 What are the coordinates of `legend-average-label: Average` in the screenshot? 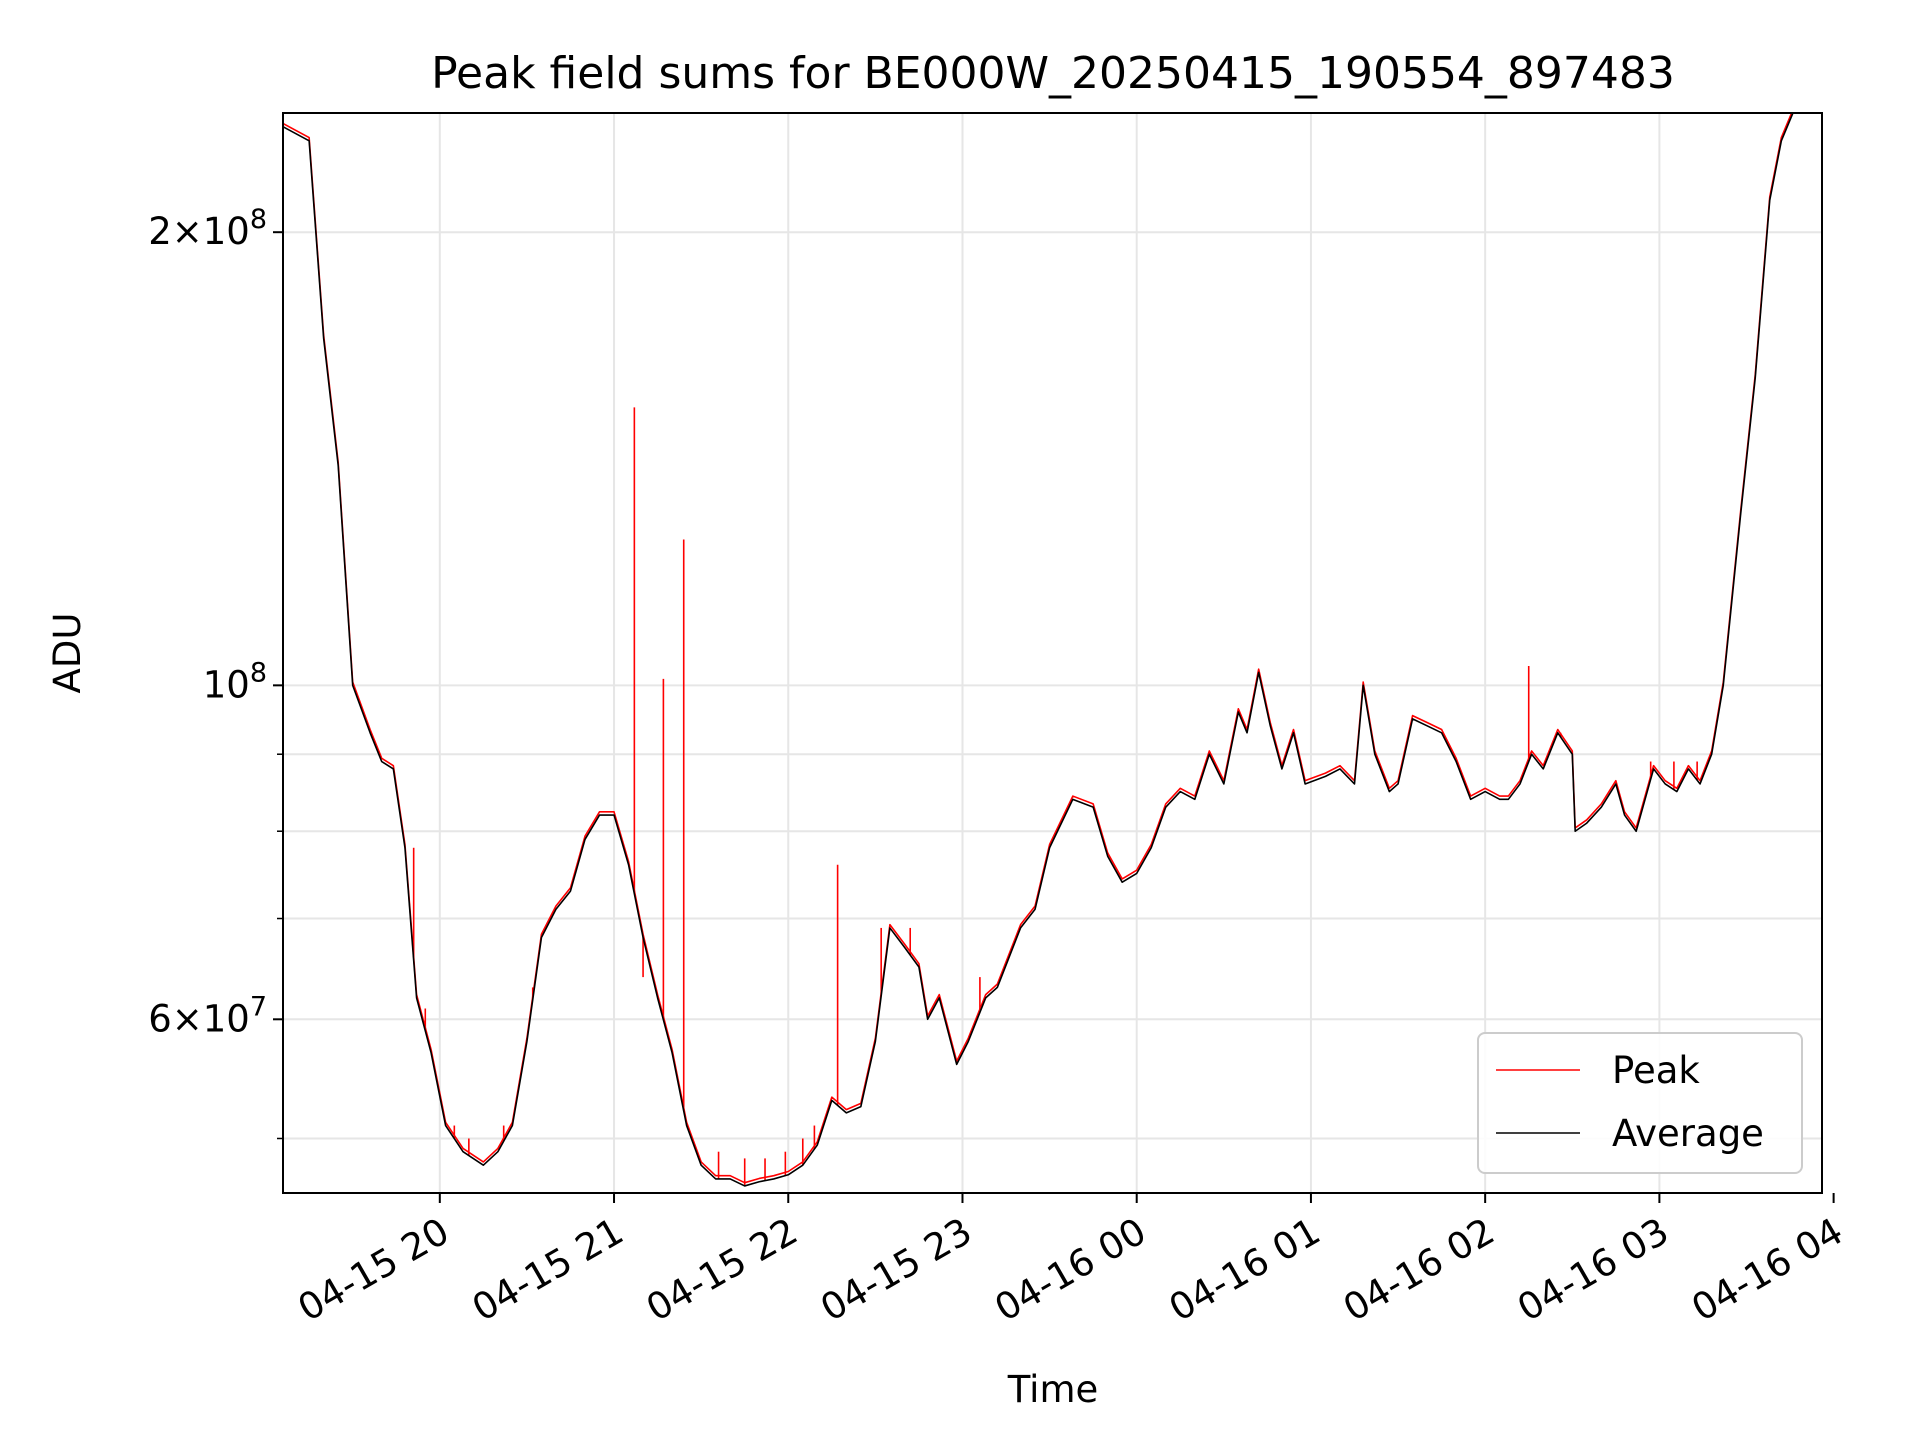 It's located at (1688, 1133).